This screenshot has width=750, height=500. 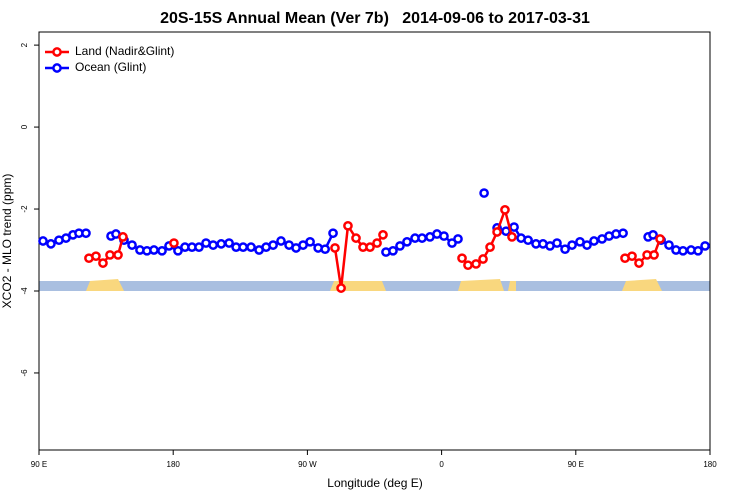 I want to click on y-tick-label: -4, so click(x=24, y=291).